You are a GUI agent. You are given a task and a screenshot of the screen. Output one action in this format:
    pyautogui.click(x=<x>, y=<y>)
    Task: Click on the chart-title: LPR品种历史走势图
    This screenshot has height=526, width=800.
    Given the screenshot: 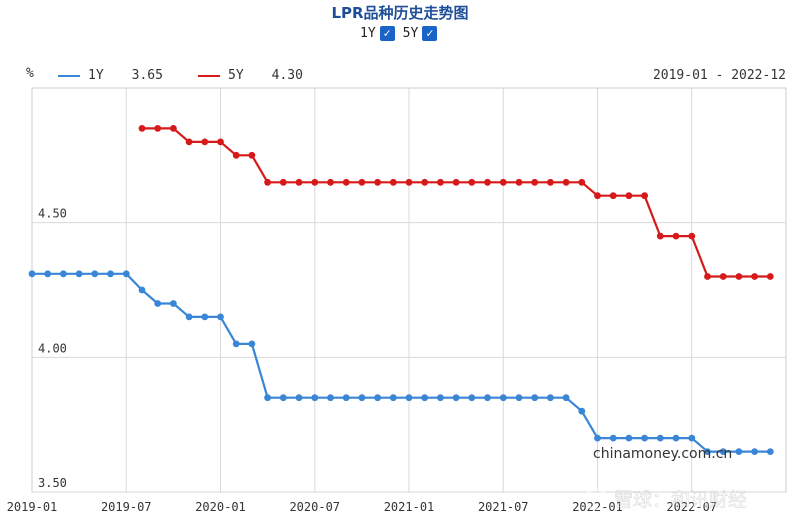 What is the action you would take?
    pyautogui.click(x=400, y=13)
    